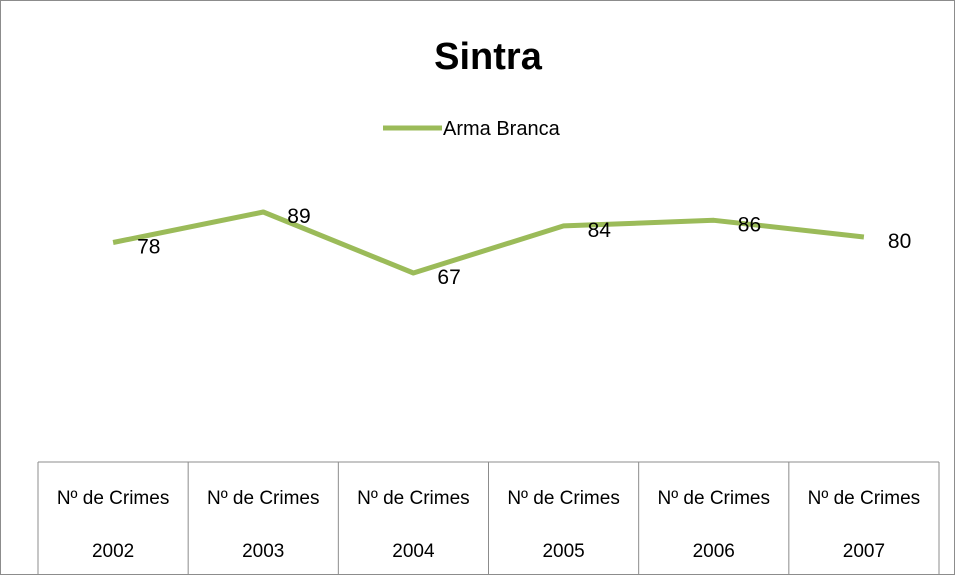 The height and width of the screenshot is (576, 955). I want to click on data-label: 80, so click(899, 241).